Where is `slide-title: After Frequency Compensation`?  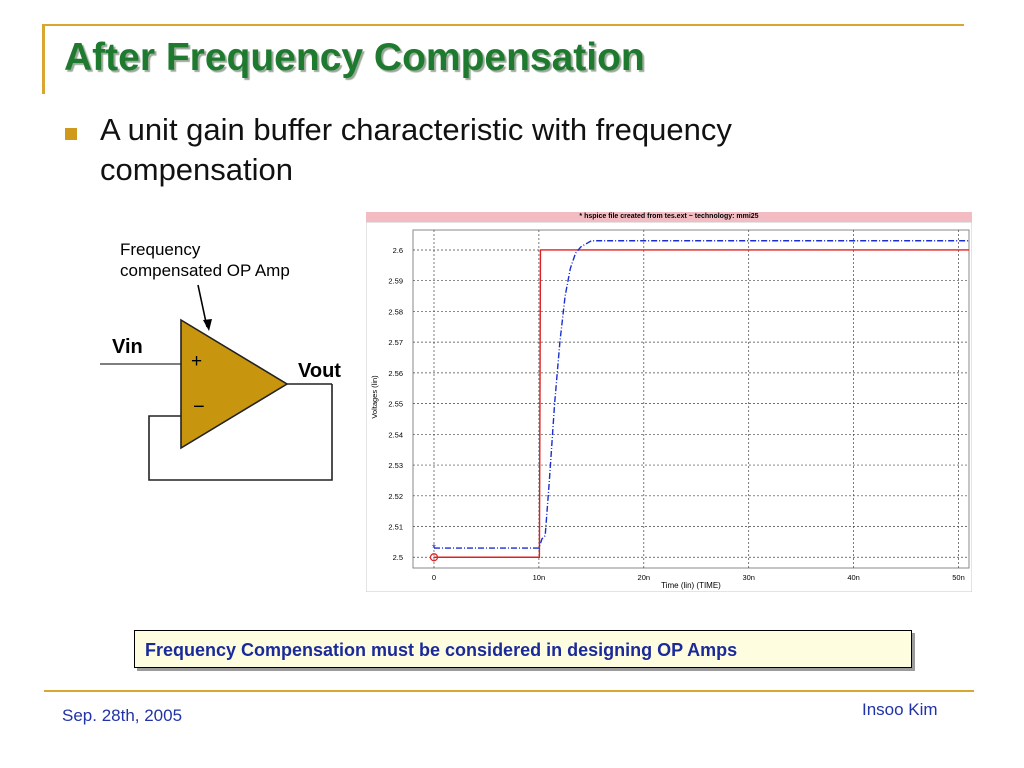 slide-title: After Frequency Compensation is located at coordinates (354, 57).